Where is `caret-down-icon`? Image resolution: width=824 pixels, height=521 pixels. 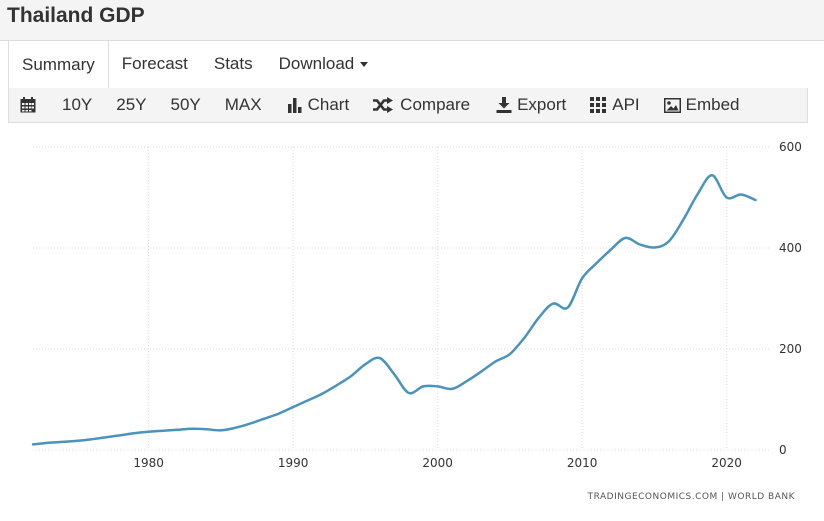 caret-down-icon is located at coordinates (364, 65).